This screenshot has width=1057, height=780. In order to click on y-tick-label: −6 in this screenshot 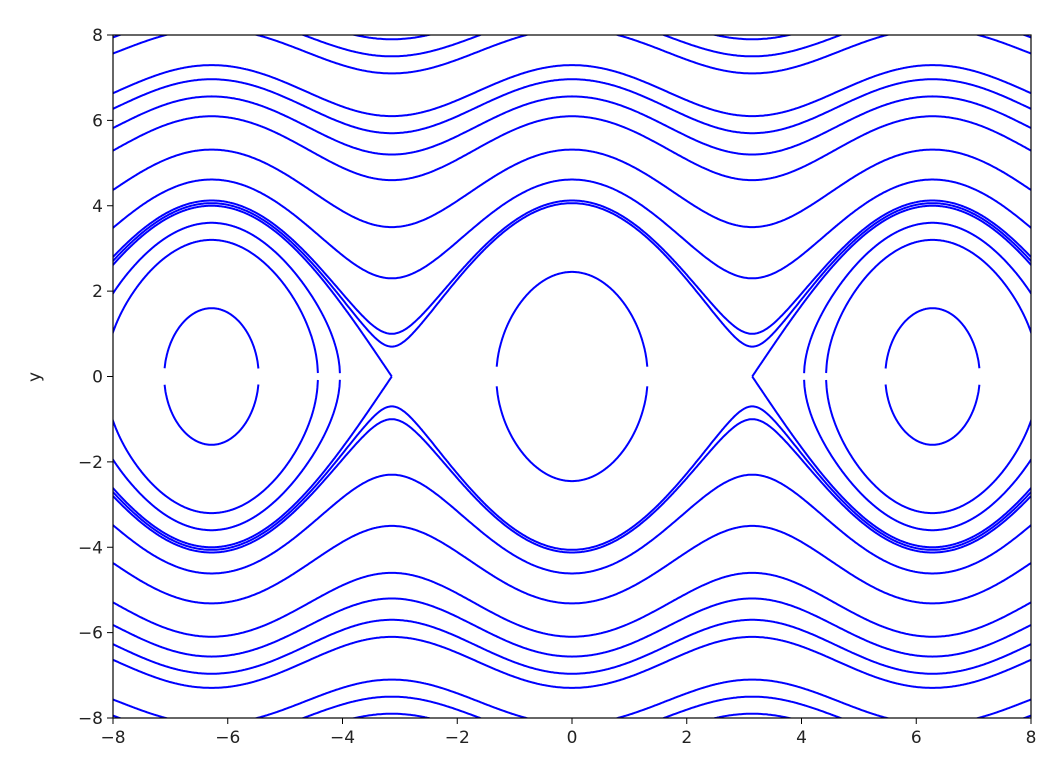, I will do `click(90, 634)`.